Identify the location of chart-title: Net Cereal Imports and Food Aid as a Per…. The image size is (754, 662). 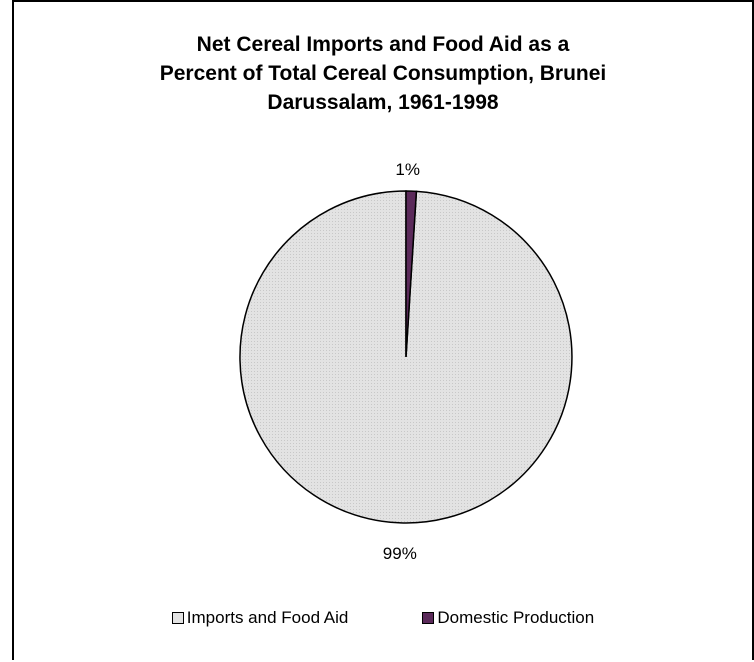
(383, 73).